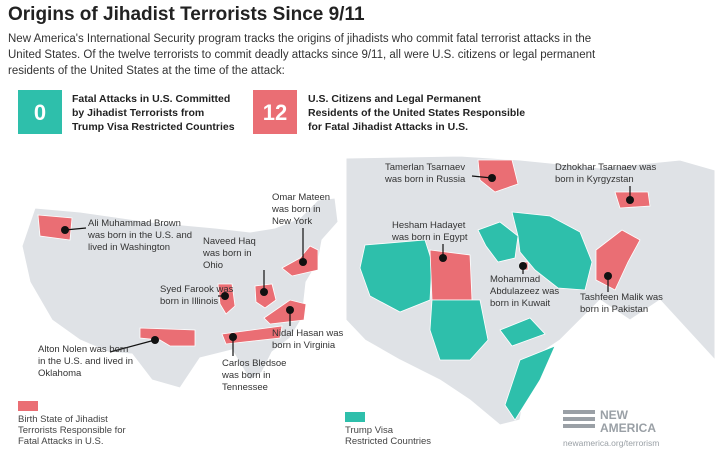 Image resolution: width=723 pixels, height=470 pixels. Describe the element at coordinates (245, 387) in the screenshot. I see `annotation: Tennessee` at that location.